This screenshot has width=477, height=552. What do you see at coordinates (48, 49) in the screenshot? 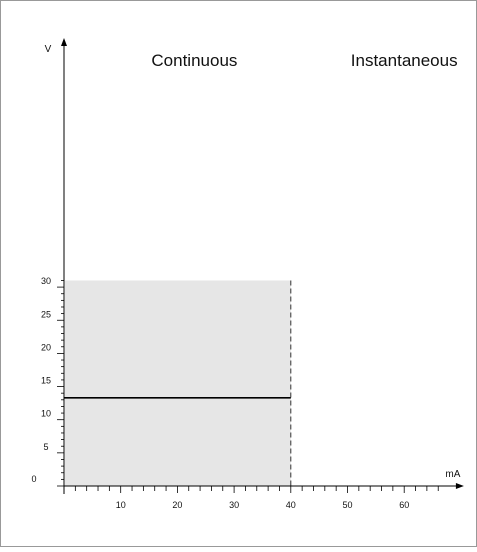
I see `y-axis-unit: V` at bounding box center [48, 49].